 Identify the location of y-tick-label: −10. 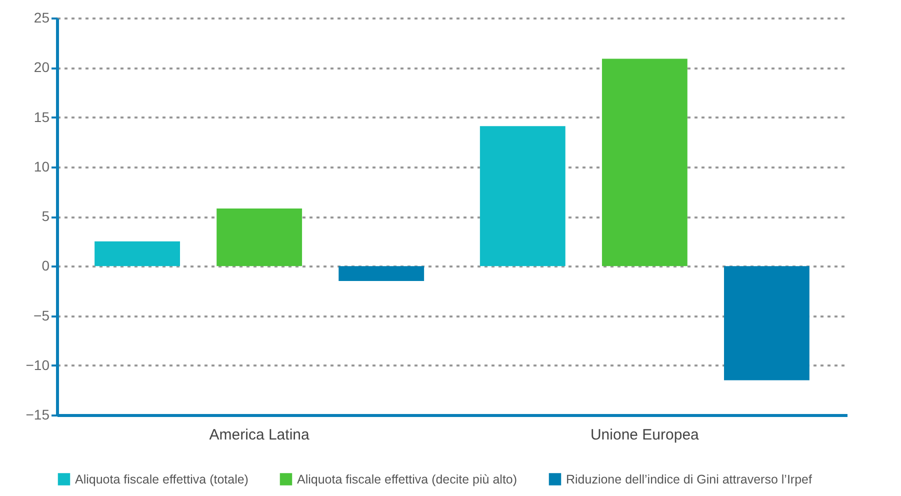
(38, 364).